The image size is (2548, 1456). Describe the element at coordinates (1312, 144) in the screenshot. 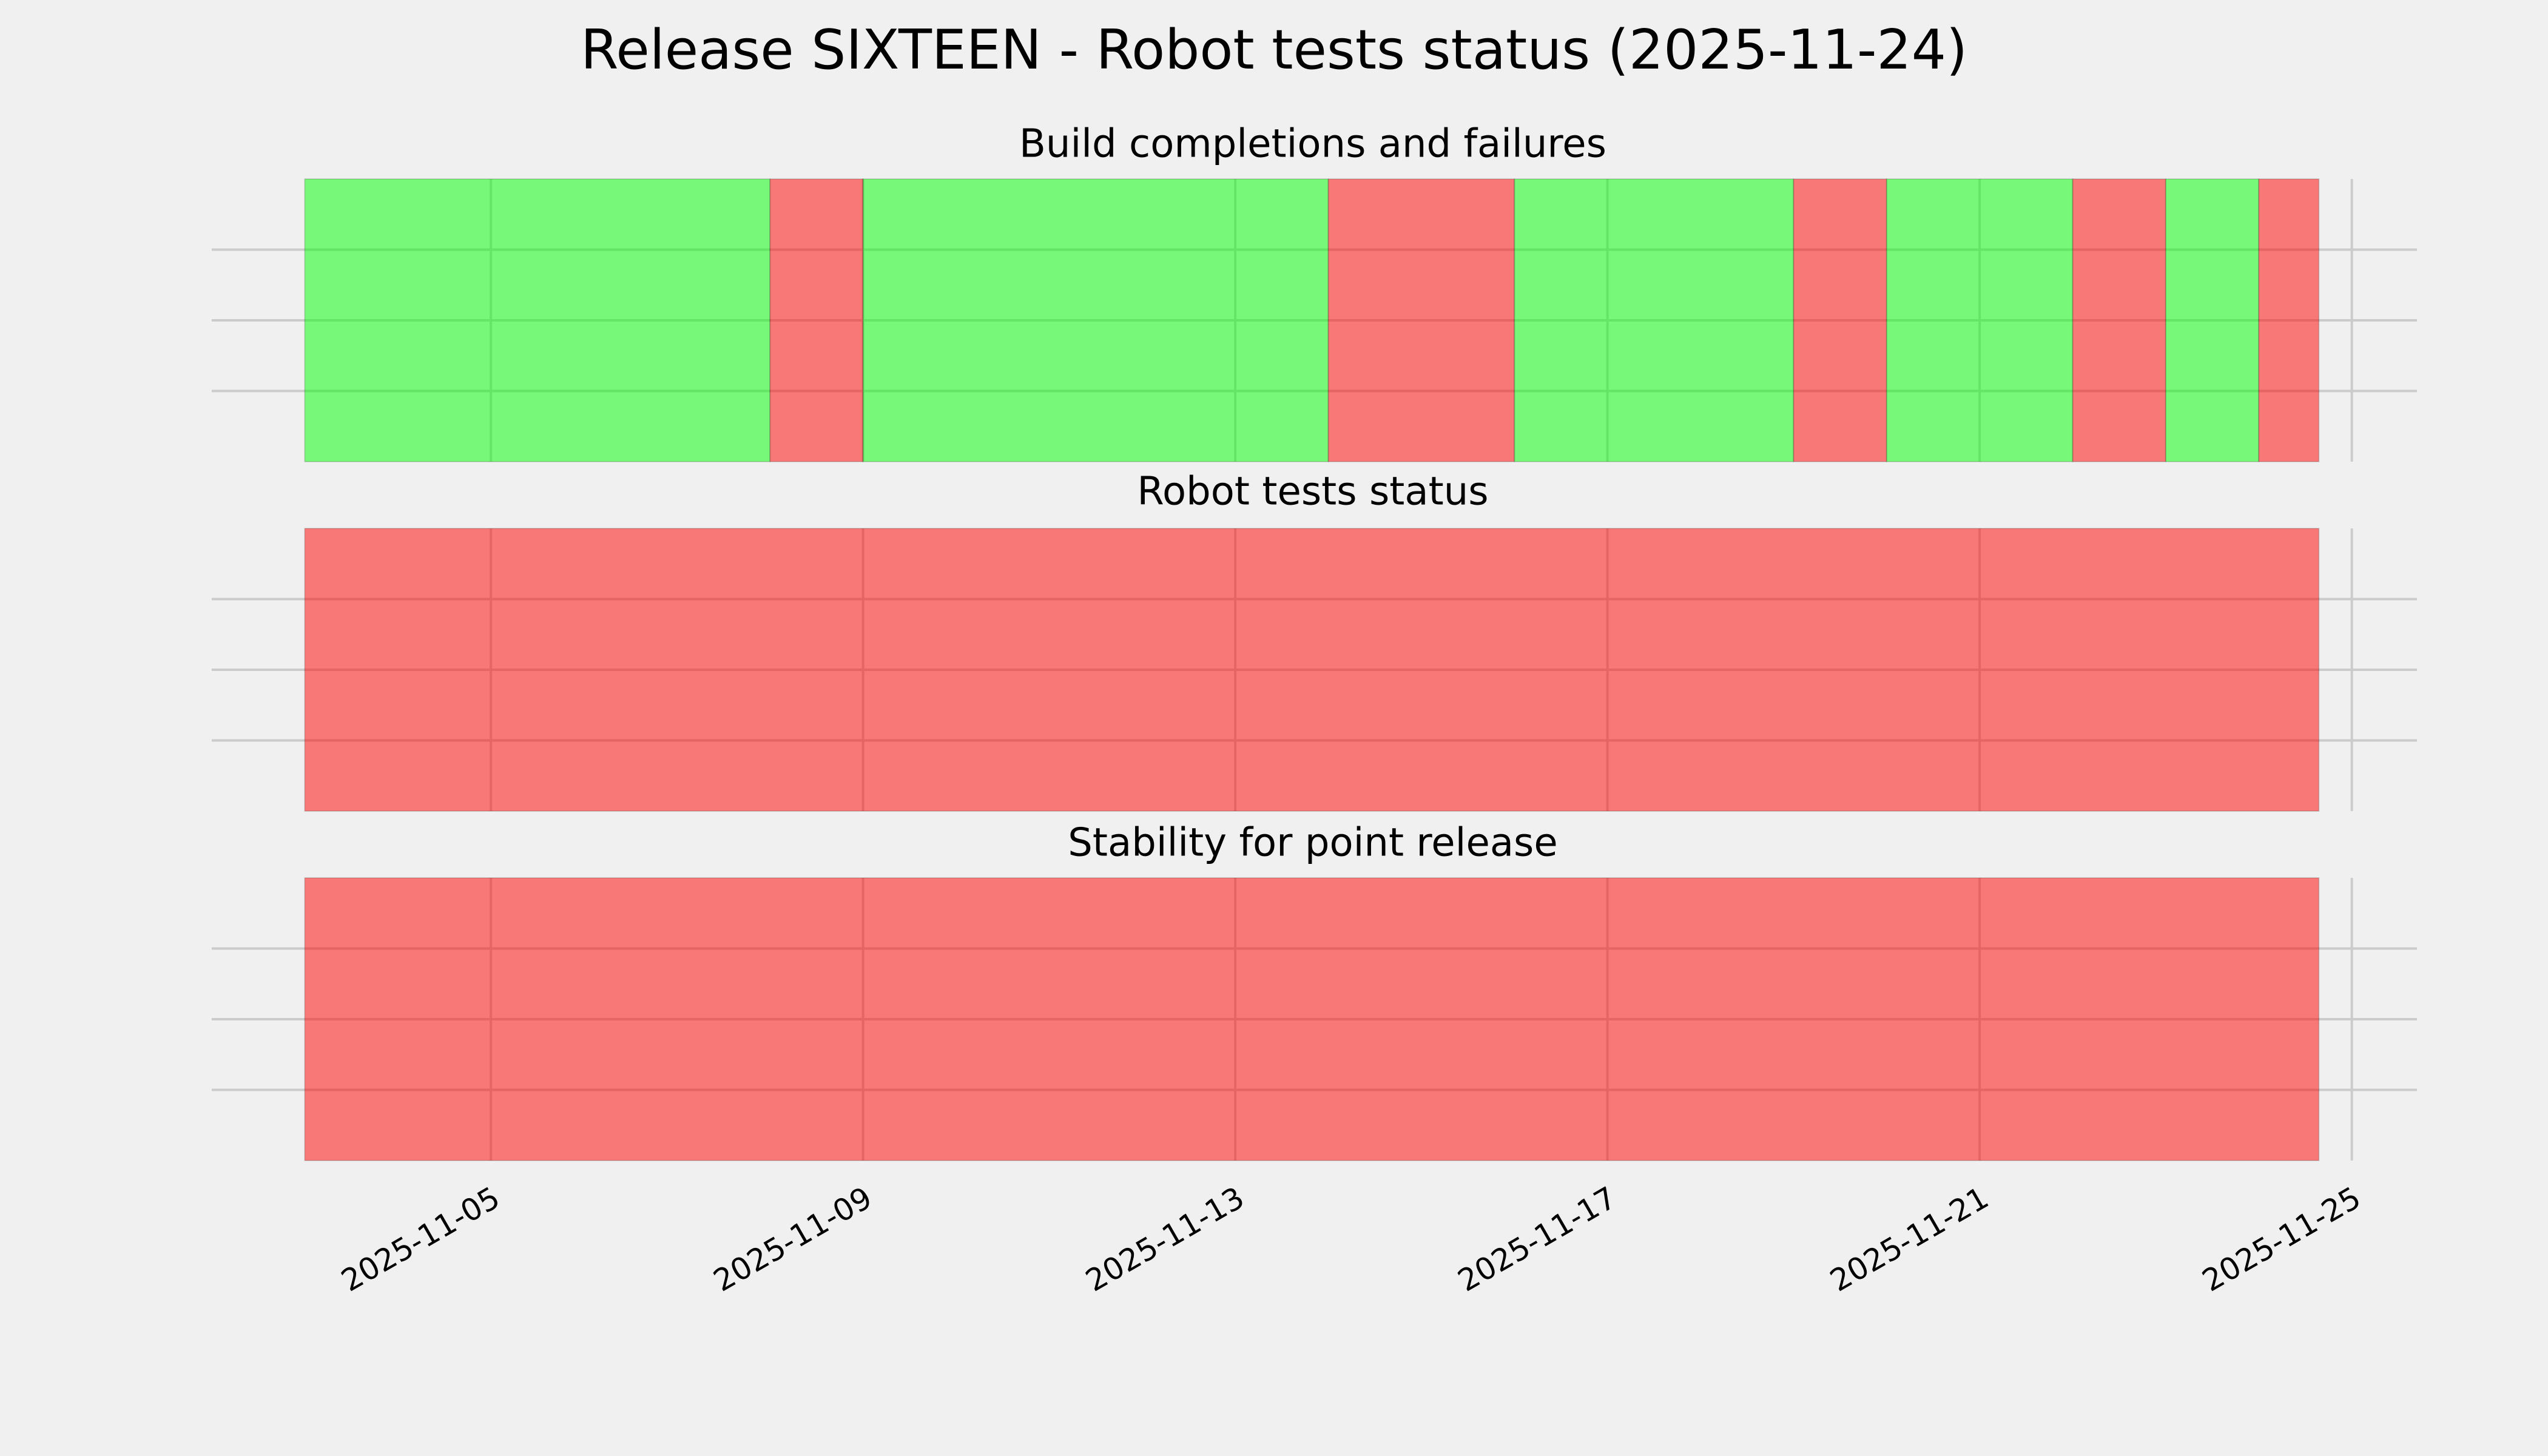

I see `subplot-title: Build completions and failures` at that location.